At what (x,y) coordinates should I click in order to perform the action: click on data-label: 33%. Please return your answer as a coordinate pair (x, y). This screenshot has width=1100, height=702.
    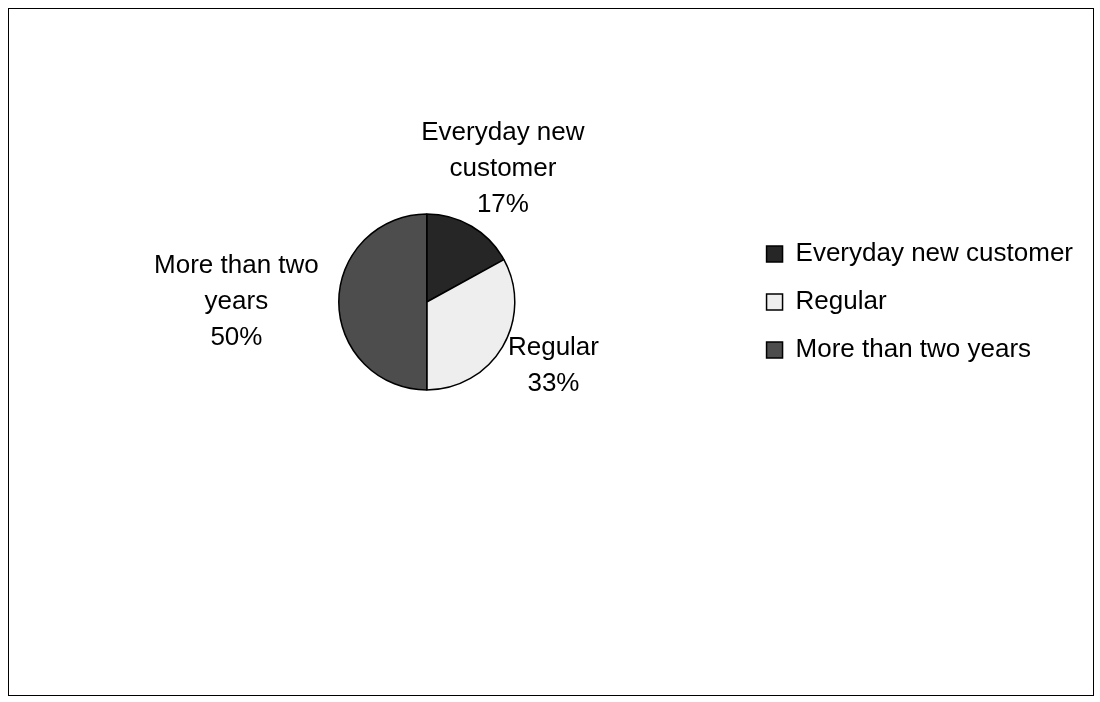
    Looking at the image, I should click on (553, 382).